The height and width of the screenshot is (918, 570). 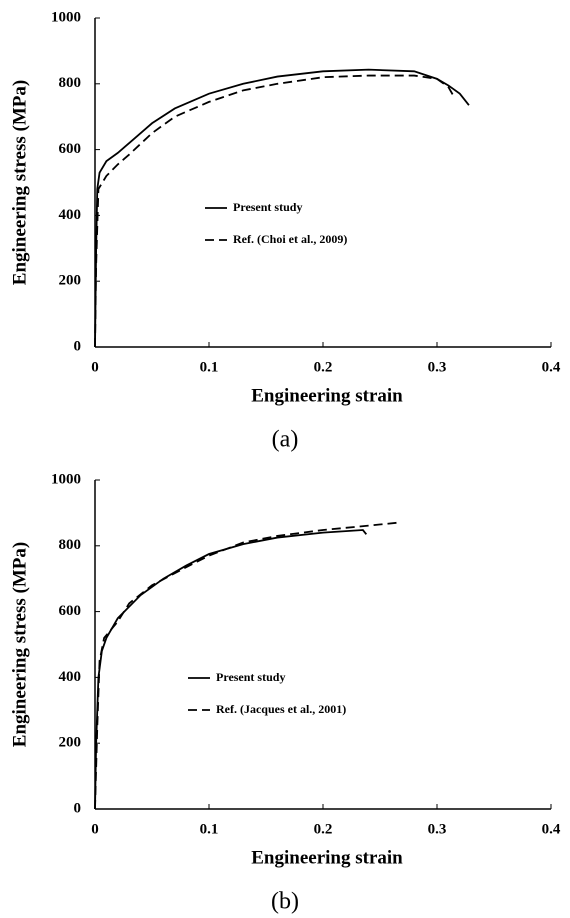 I want to click on legend-label: Ref. (Choi et al., 2009), so click(x=290, y=239).